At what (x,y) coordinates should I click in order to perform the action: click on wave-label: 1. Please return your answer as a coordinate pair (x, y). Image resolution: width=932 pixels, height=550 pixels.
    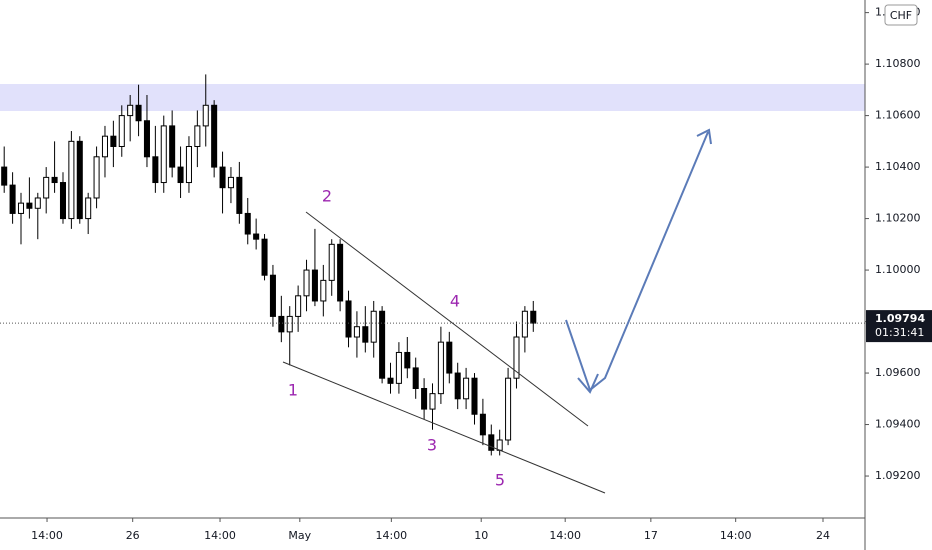
    Looking at the image, I should click on (293, 390).